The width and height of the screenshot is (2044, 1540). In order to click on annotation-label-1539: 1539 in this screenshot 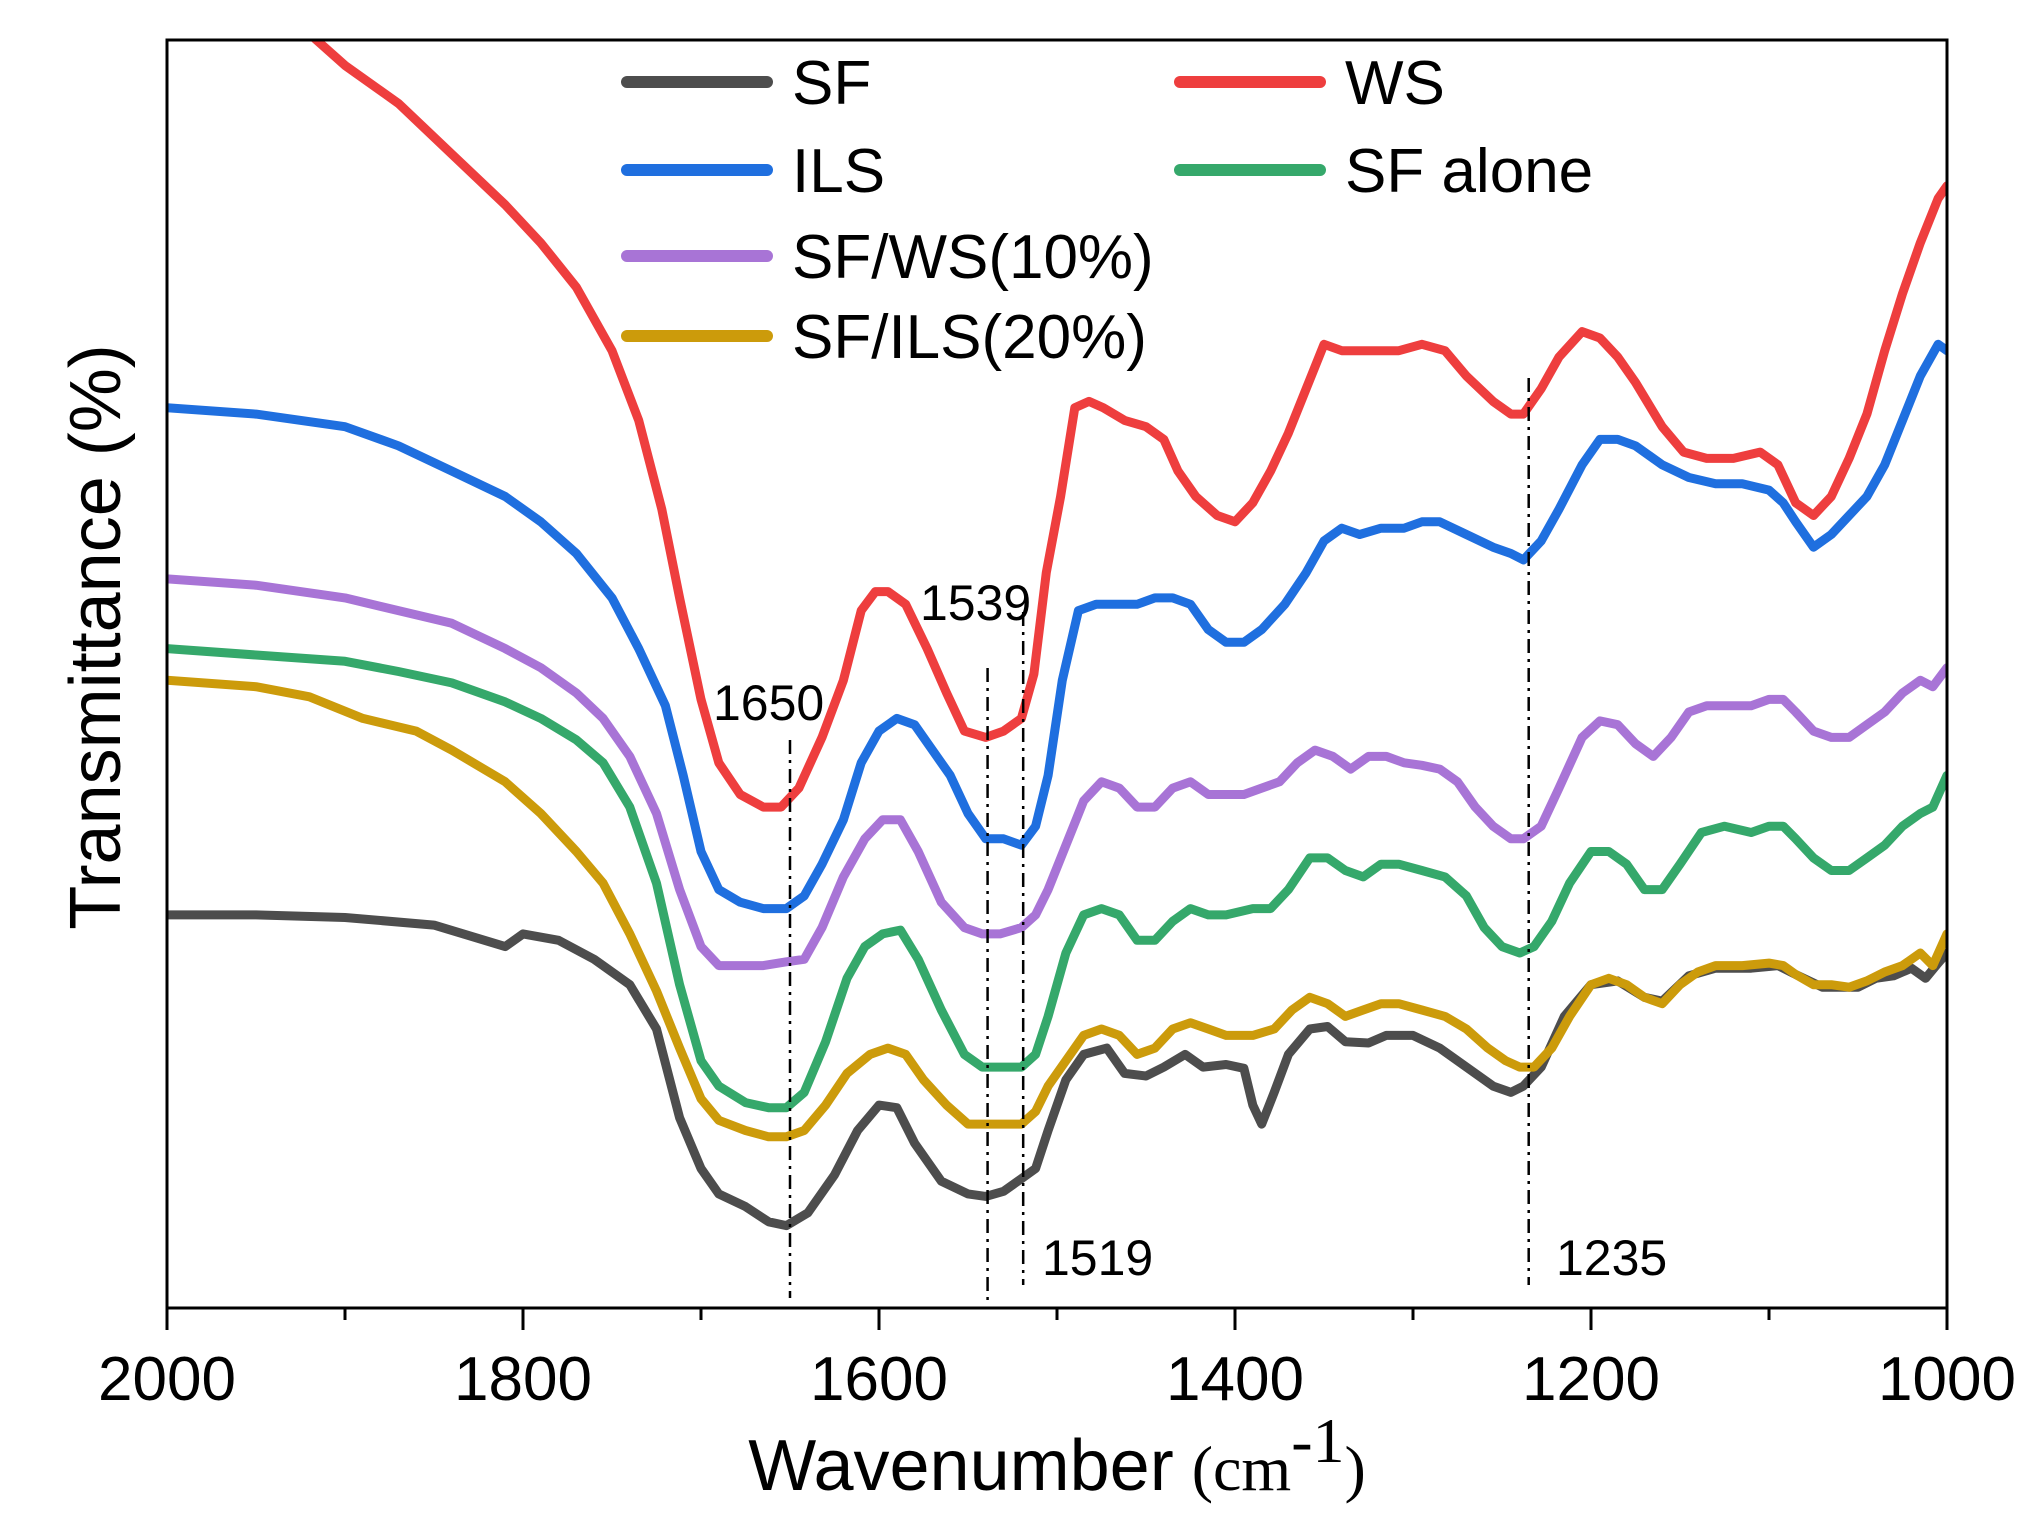, I will do `click(975, 603)`.